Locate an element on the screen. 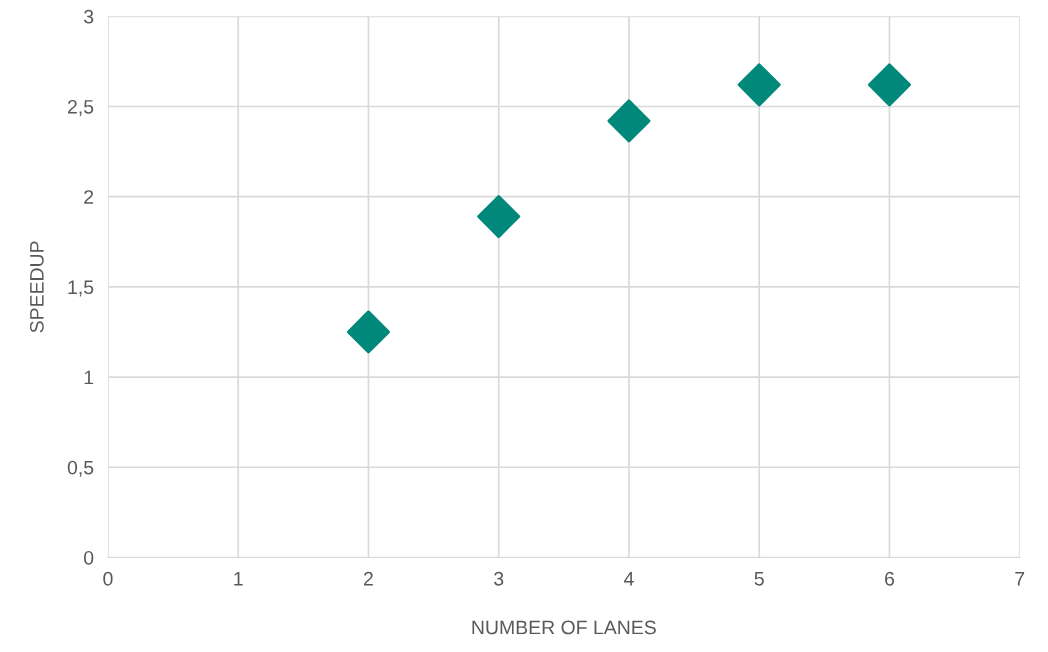  x-tick-label: 0 is located at coordinates (108, 578).